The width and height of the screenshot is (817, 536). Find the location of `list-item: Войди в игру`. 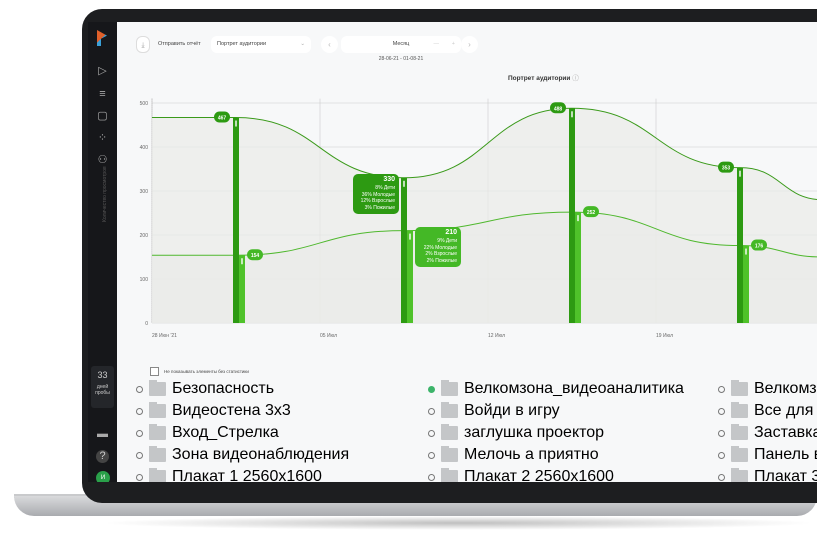

list-item: Войди в игру is located at coordinates (494, 410).